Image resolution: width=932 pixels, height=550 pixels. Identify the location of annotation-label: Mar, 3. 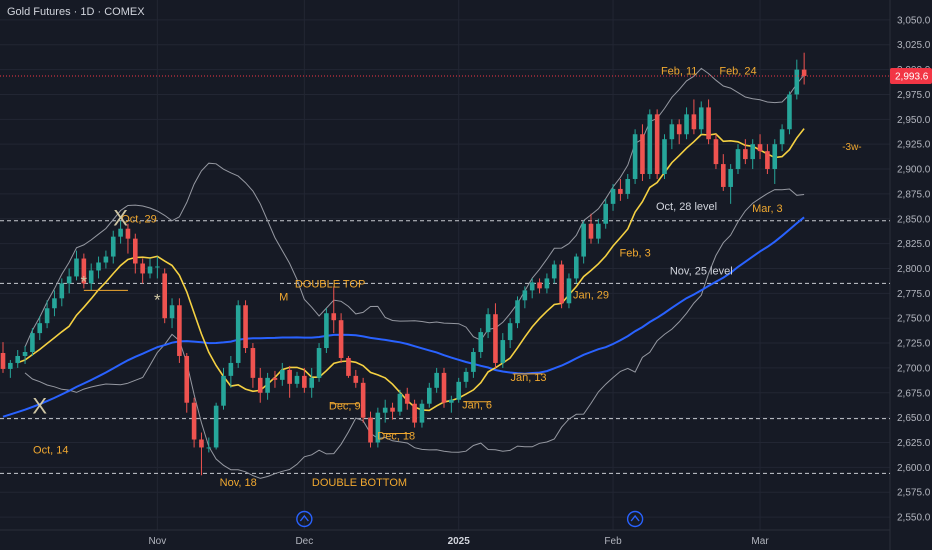
(767, 209).